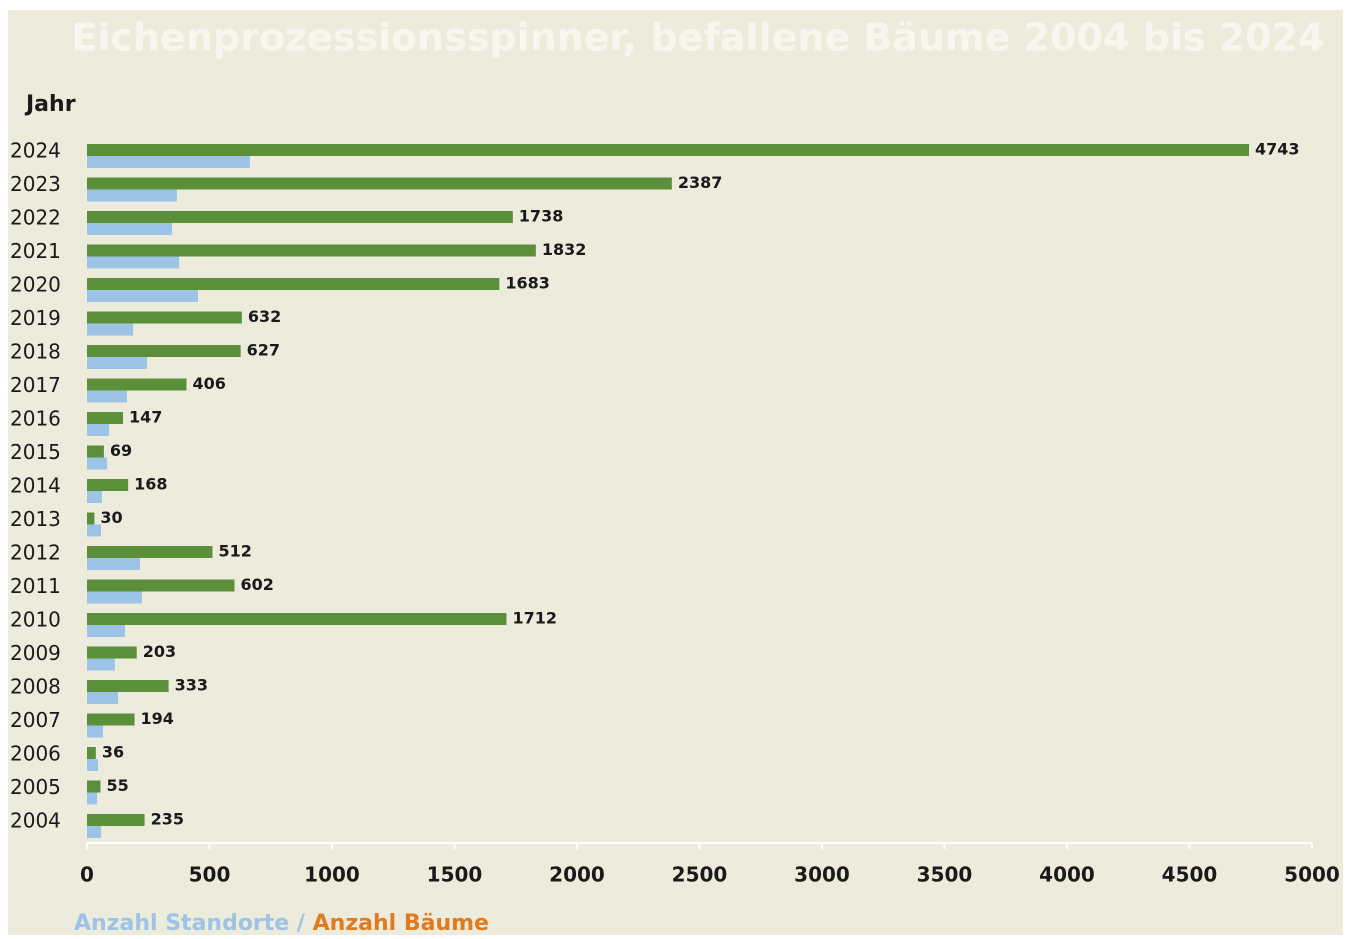  I want to click on y-tick-label: 2013, so click(35, 519).